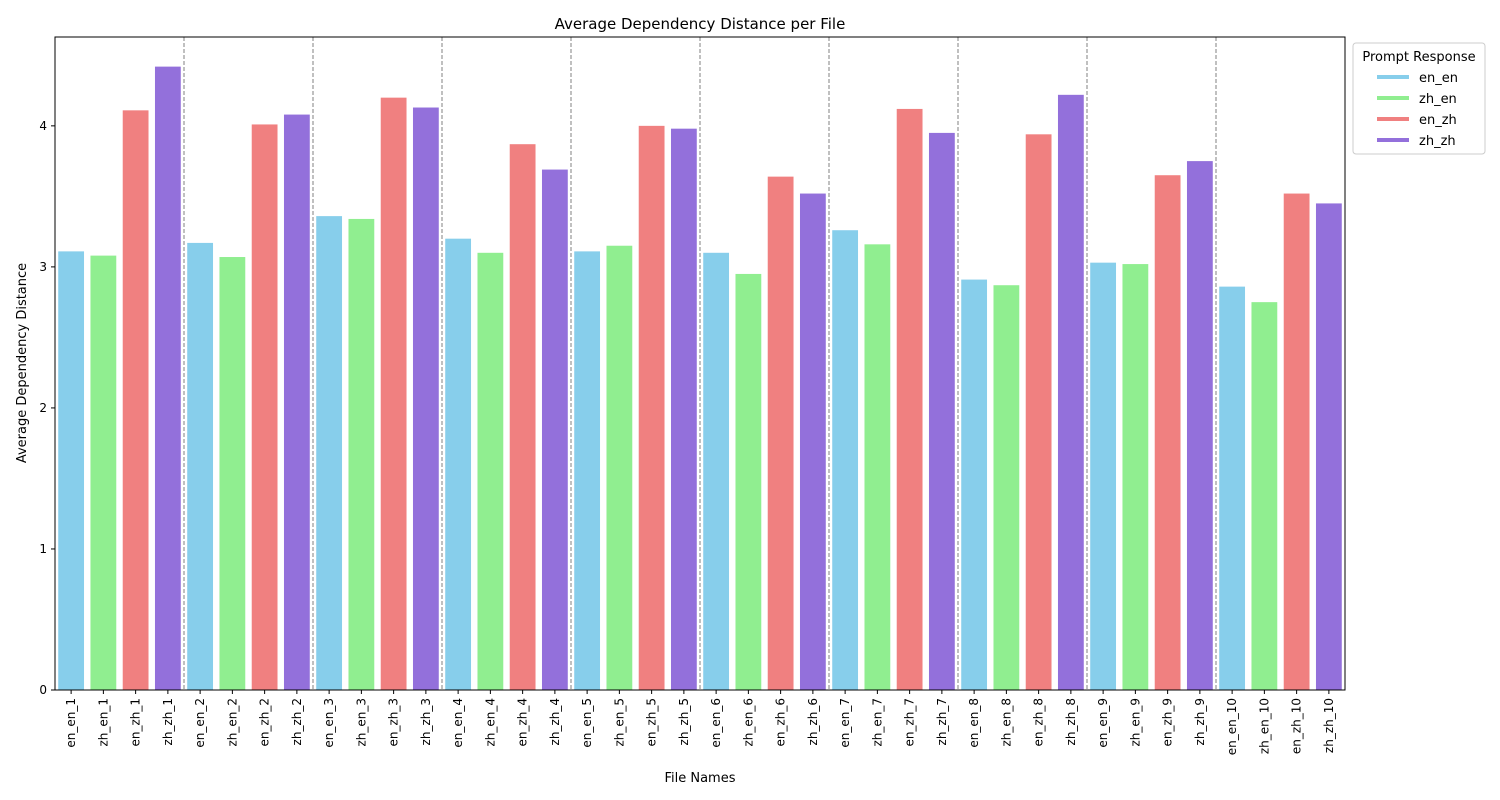 Image resolution: width=1500 pixels, height=800 pixels. Describe the element at coordinates (361, 722) in the screenshot. I see `x-tick-label: zh_en_3` at that location.